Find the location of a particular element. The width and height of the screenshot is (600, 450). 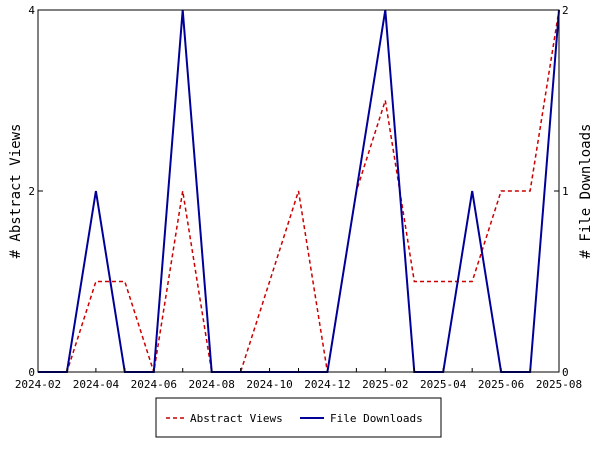

y-tick-label: 0 is located at coordinates (31, 372).